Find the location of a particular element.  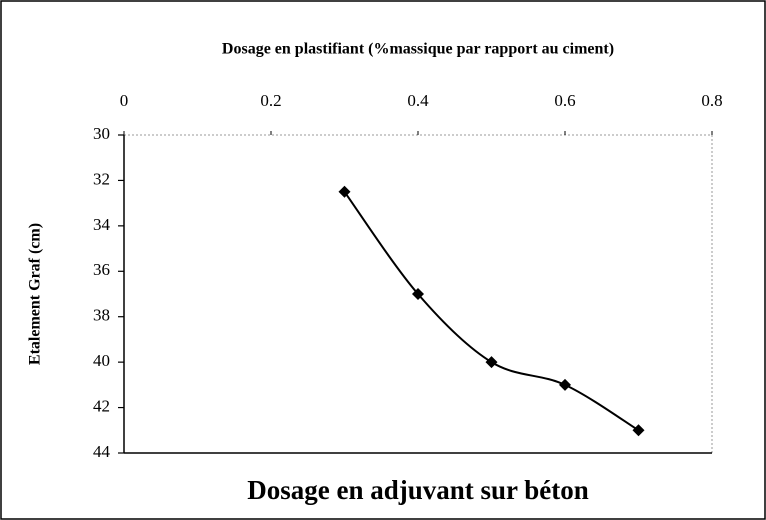

x-tick-label: 0.4 is located at coordinates (418, 100).